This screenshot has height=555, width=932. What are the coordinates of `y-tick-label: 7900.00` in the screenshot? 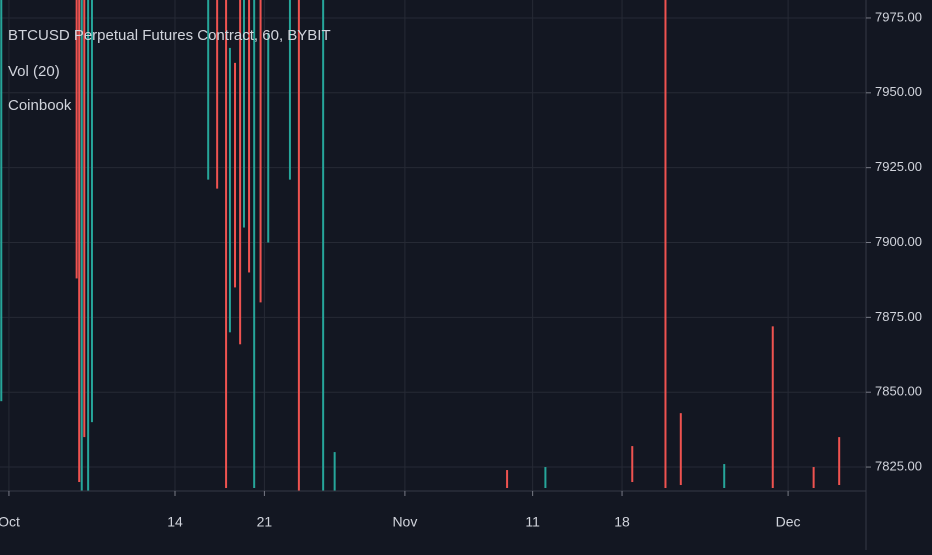 It's located at (898, 241).